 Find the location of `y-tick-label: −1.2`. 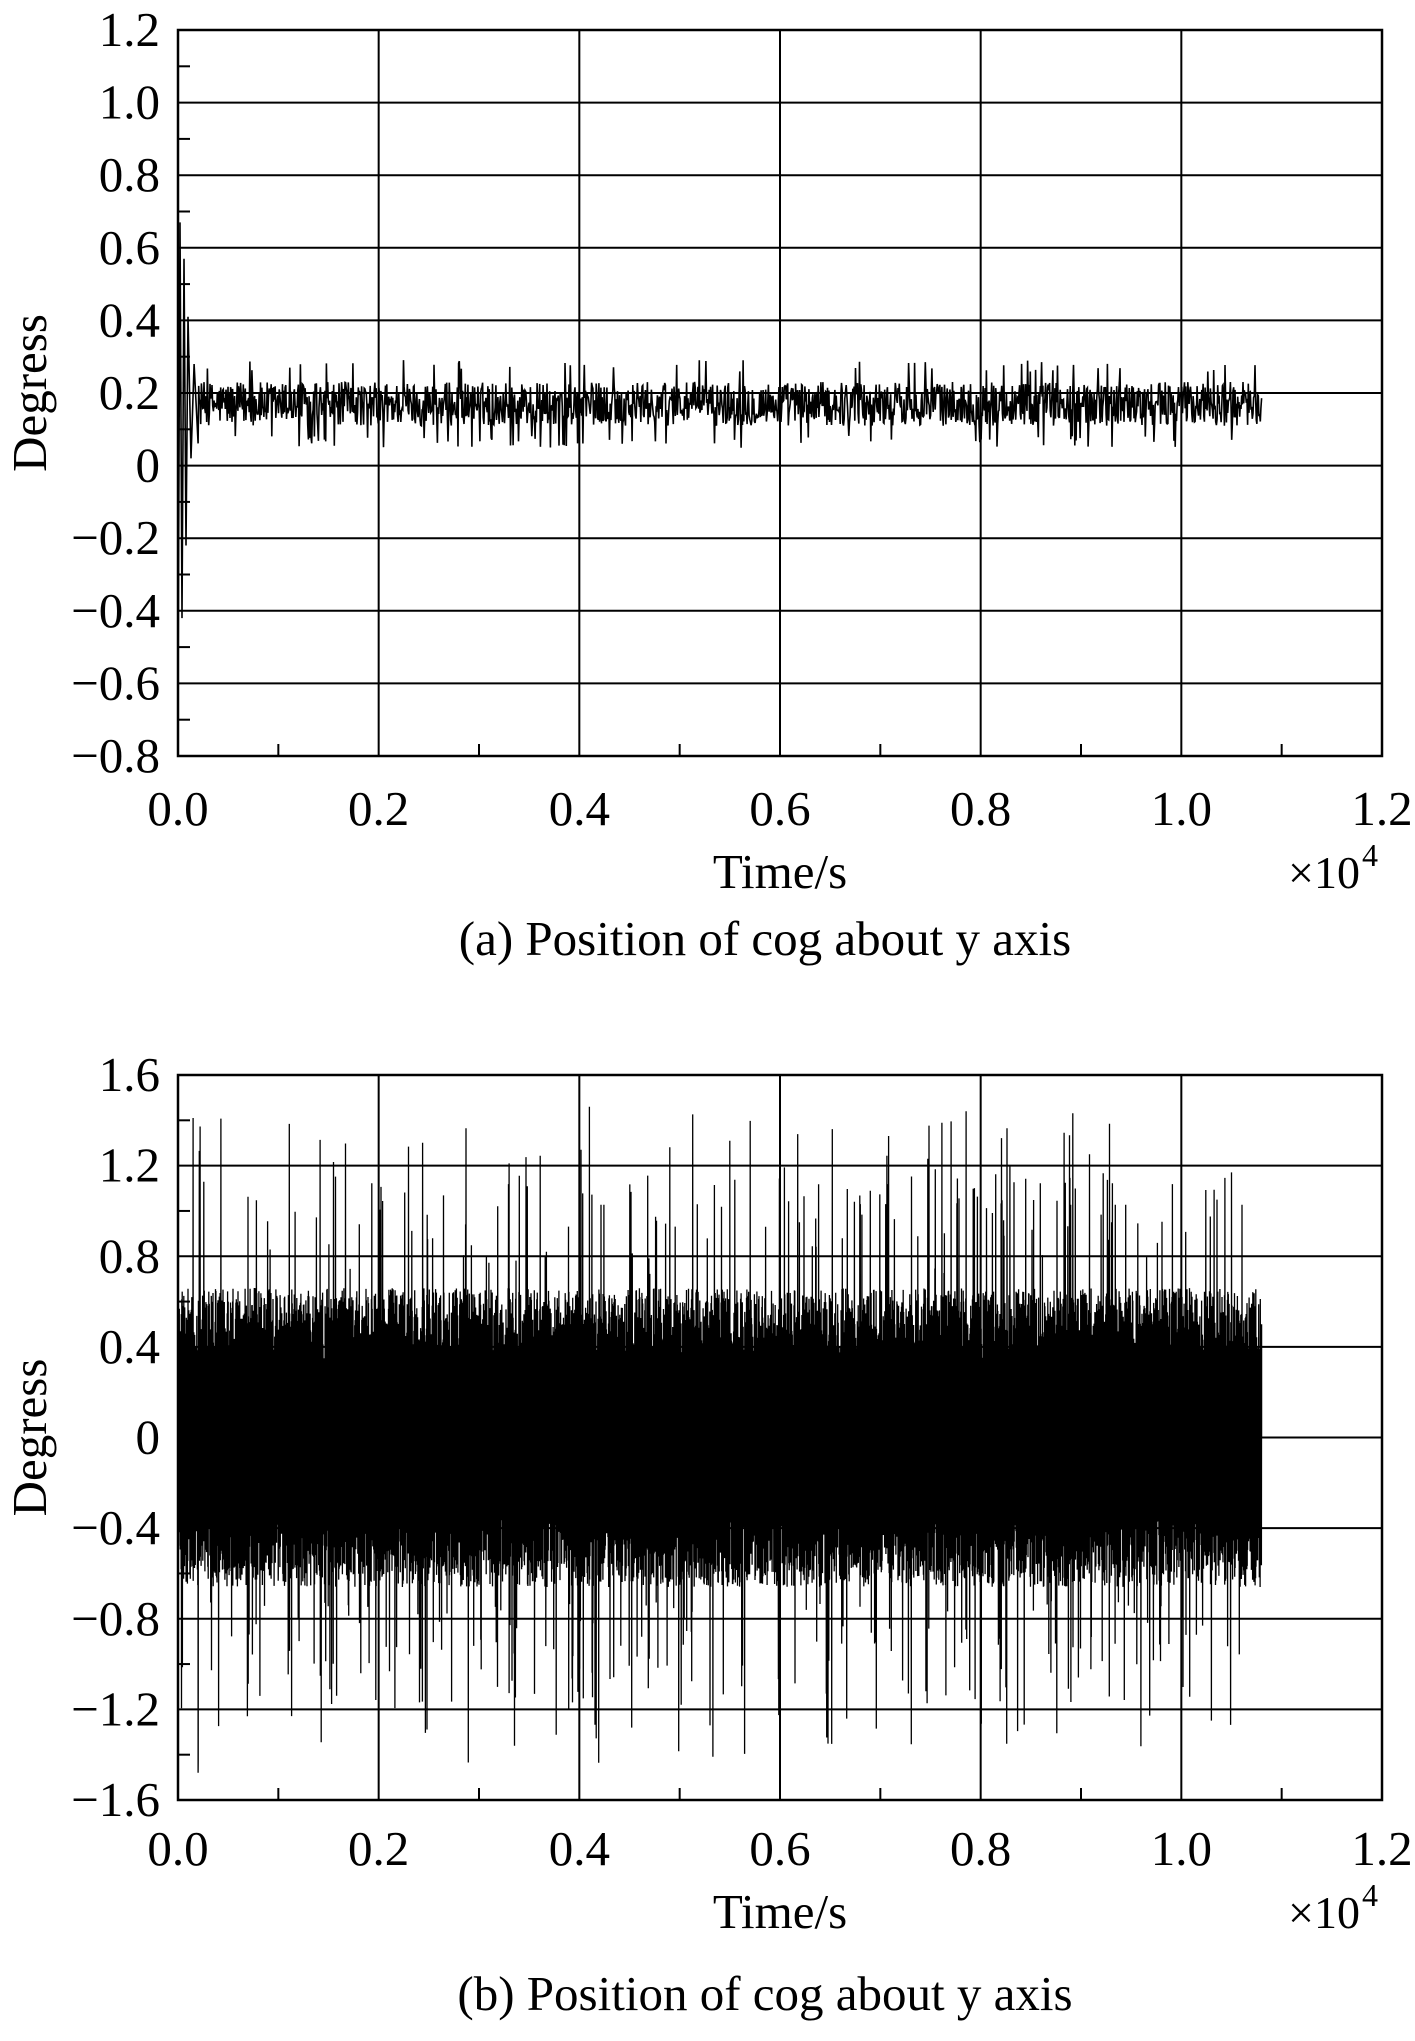

y-tick-label: −1.2 is located at coordinates (115, 1708).